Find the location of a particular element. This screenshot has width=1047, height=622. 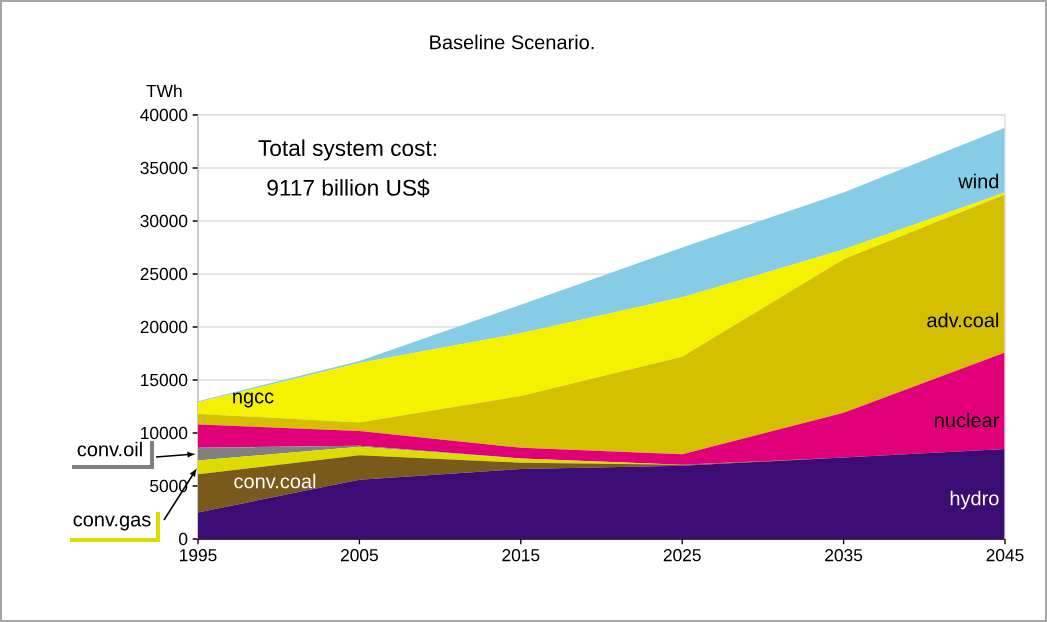

series-label: hydro is located at coordinates (974, 500).